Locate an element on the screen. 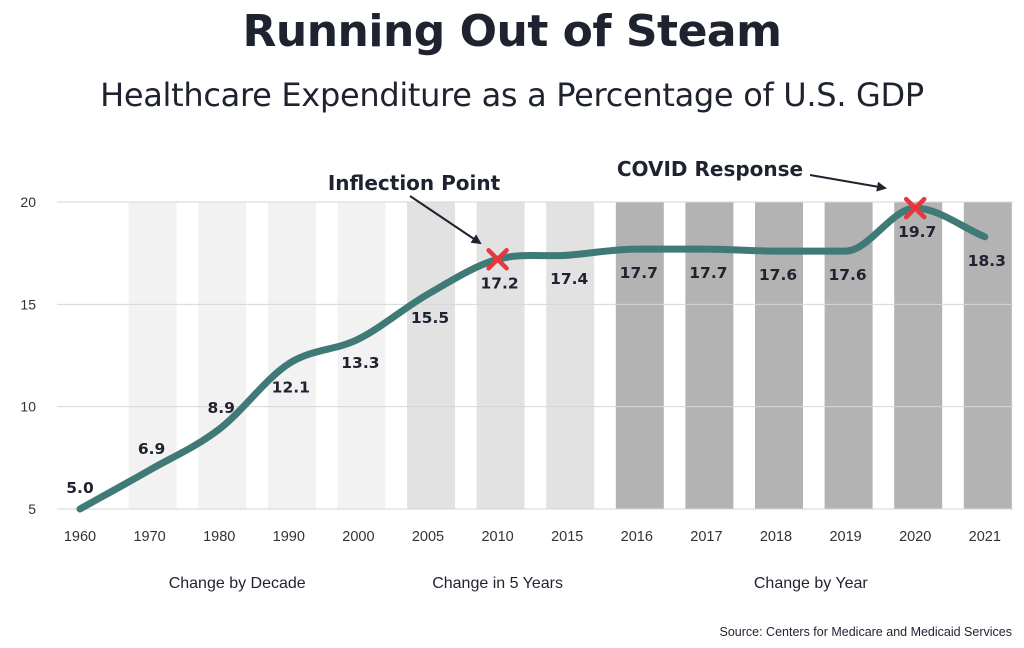  chart-title: Running Out of Steam is located at coordinates (512, 31).